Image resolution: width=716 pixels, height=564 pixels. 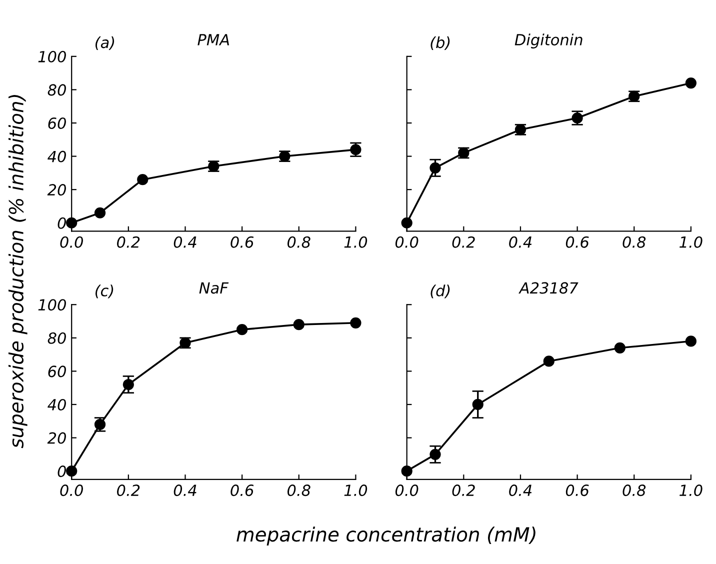 What do you see at coordinates (214, 40) in the screenshot?
I see `chart-title: PMA` at bounding box center [214, 40].